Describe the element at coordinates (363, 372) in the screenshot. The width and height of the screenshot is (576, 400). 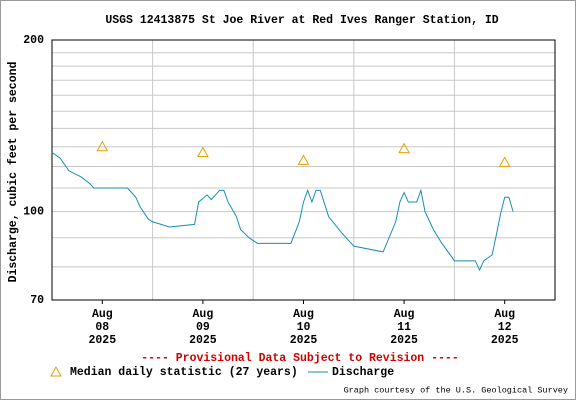
I see `legend-label: Discharge` at that location.